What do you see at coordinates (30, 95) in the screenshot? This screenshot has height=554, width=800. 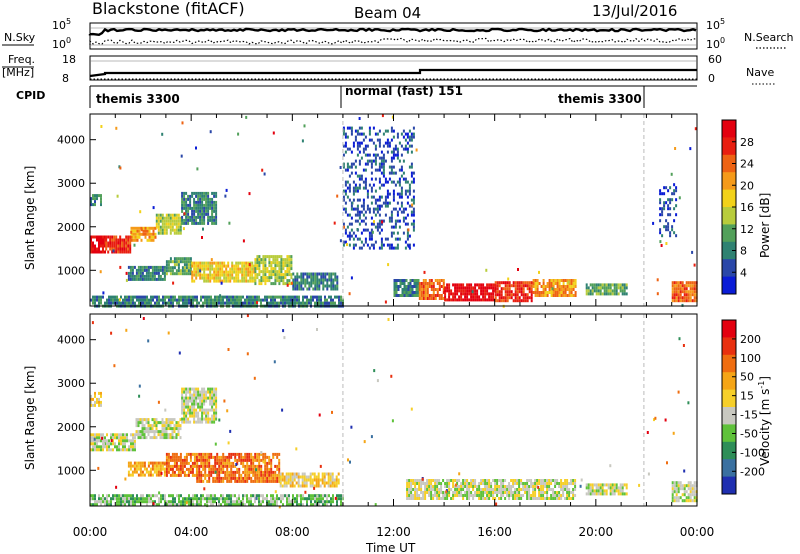 I see `cpid-label: CPID` at bounding box center [30, 95].